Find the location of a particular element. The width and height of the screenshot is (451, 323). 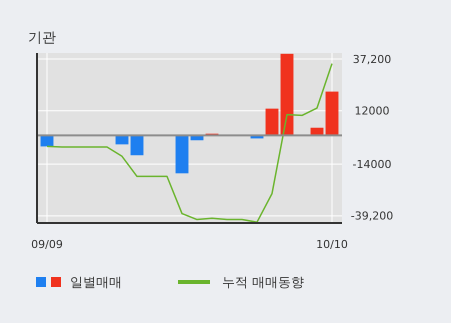

legend-label: 일별매매 is located at coordinates (96, 283).